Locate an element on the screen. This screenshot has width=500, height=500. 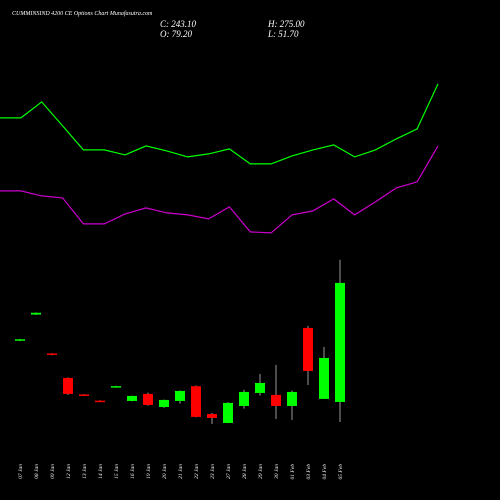
x-tick-label: 14 Jan is located at coordinates (100, 471).